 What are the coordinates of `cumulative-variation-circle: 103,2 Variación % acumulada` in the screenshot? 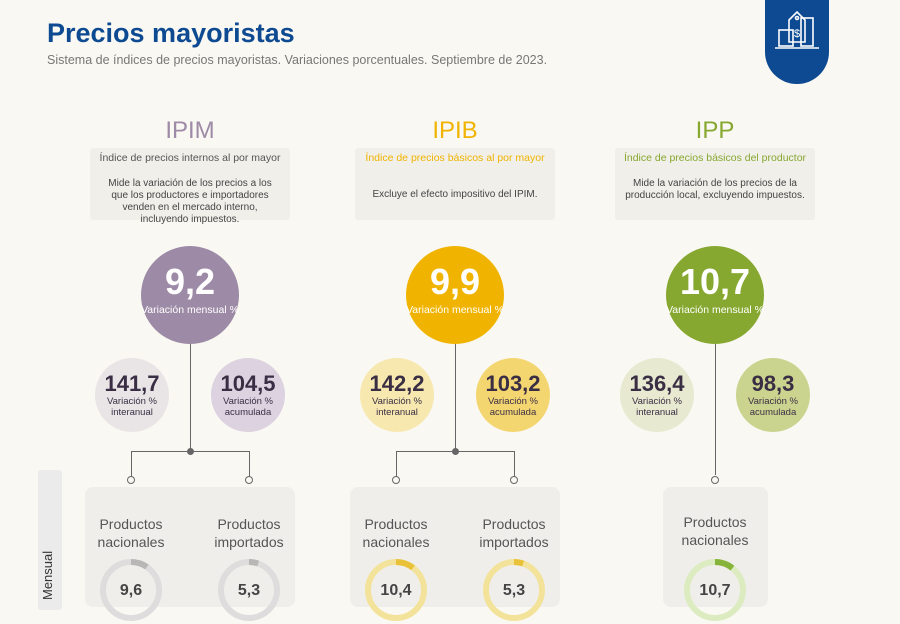 It's located at (513, 395).